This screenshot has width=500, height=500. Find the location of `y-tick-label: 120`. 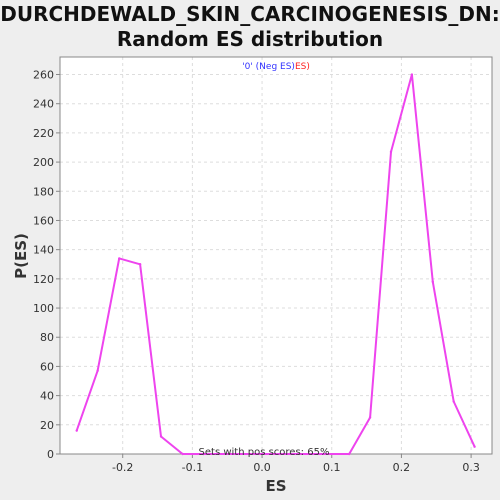

y-tick-label: 120 is located at coordinates (43, 279).